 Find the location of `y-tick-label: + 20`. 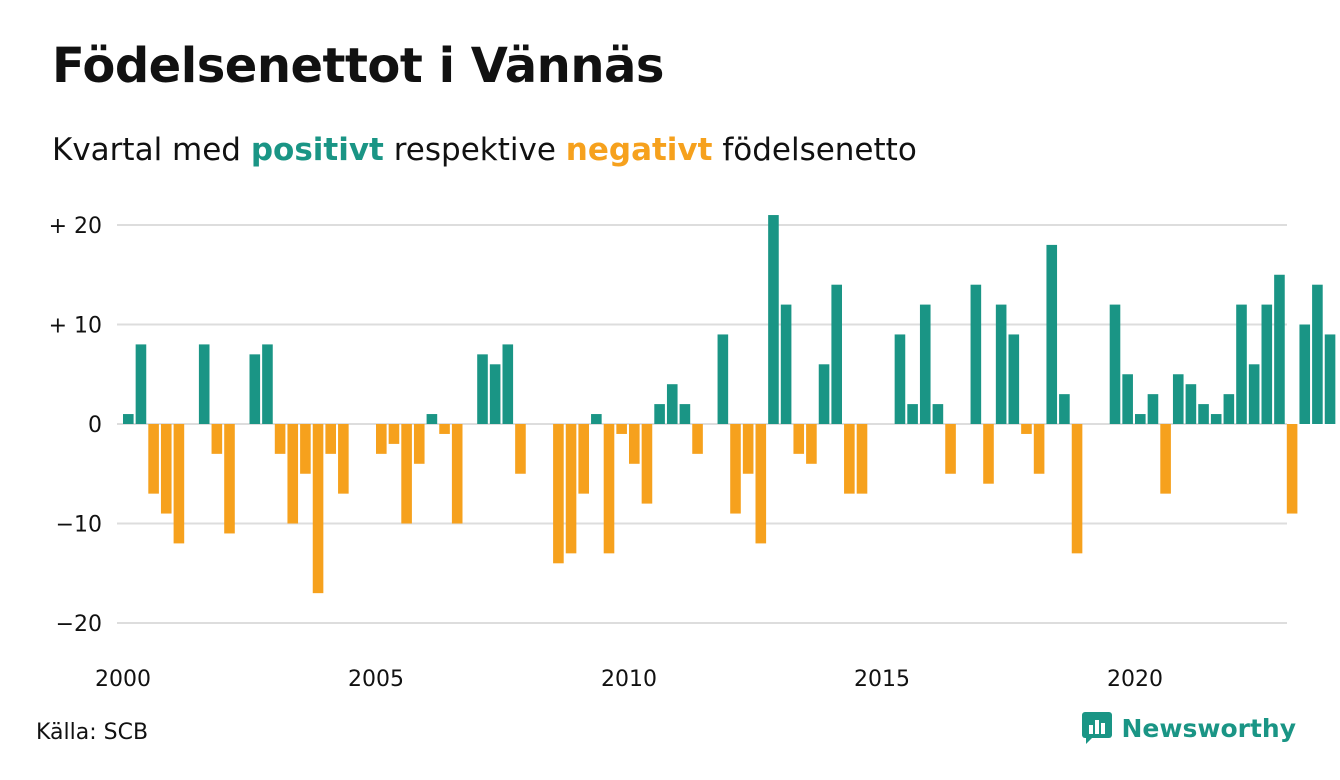

y-tick-label: + 20 is located at coordinates (75, 226).